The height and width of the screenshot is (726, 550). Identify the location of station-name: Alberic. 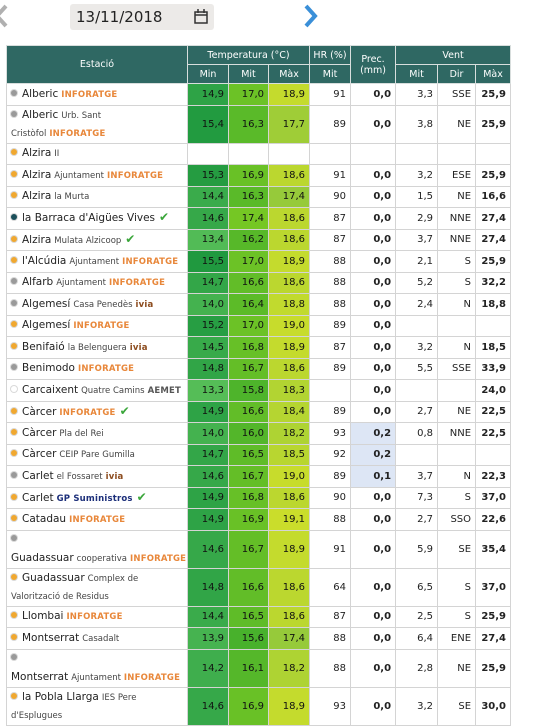
(40, 114).